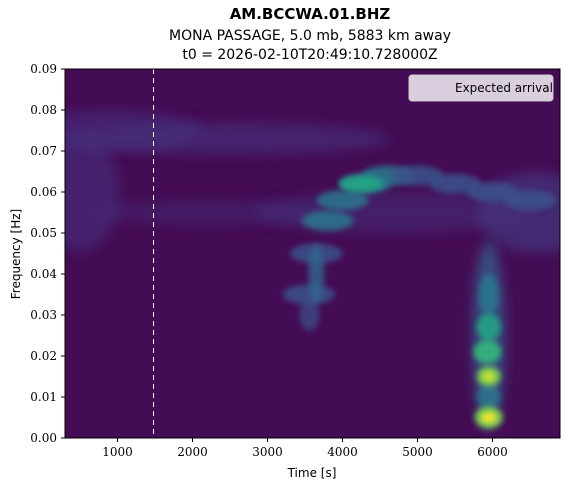 The width and height of the screenshot is (573, 491). What do you see at coordinates (267, 452) in the screenshot?
I see `x-tick-label: 3000` at bounding box center [267, 452].